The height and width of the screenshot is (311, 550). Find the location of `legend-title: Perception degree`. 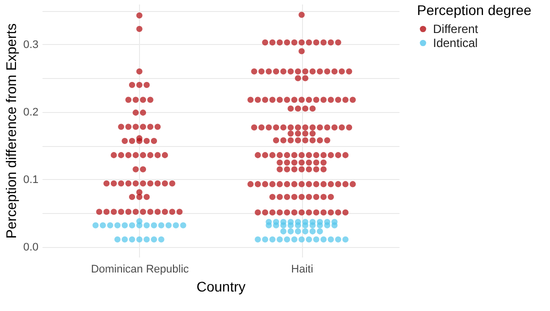

legend-title: Perception degree is located at coordinates (474, 10).